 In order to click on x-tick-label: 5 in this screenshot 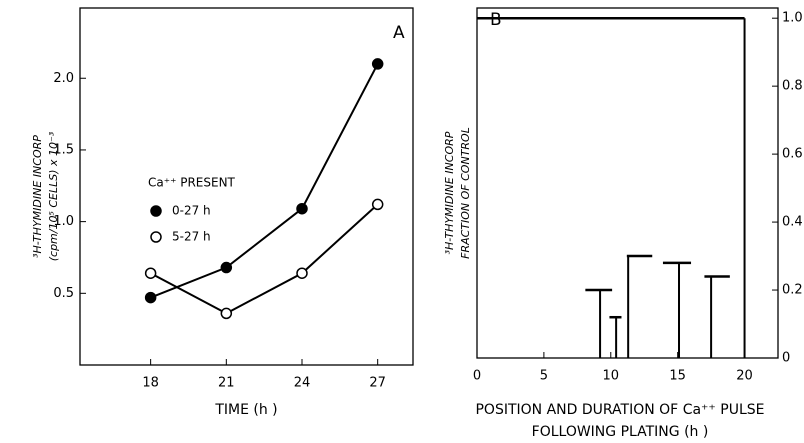, I will do `click(544, 376)`.